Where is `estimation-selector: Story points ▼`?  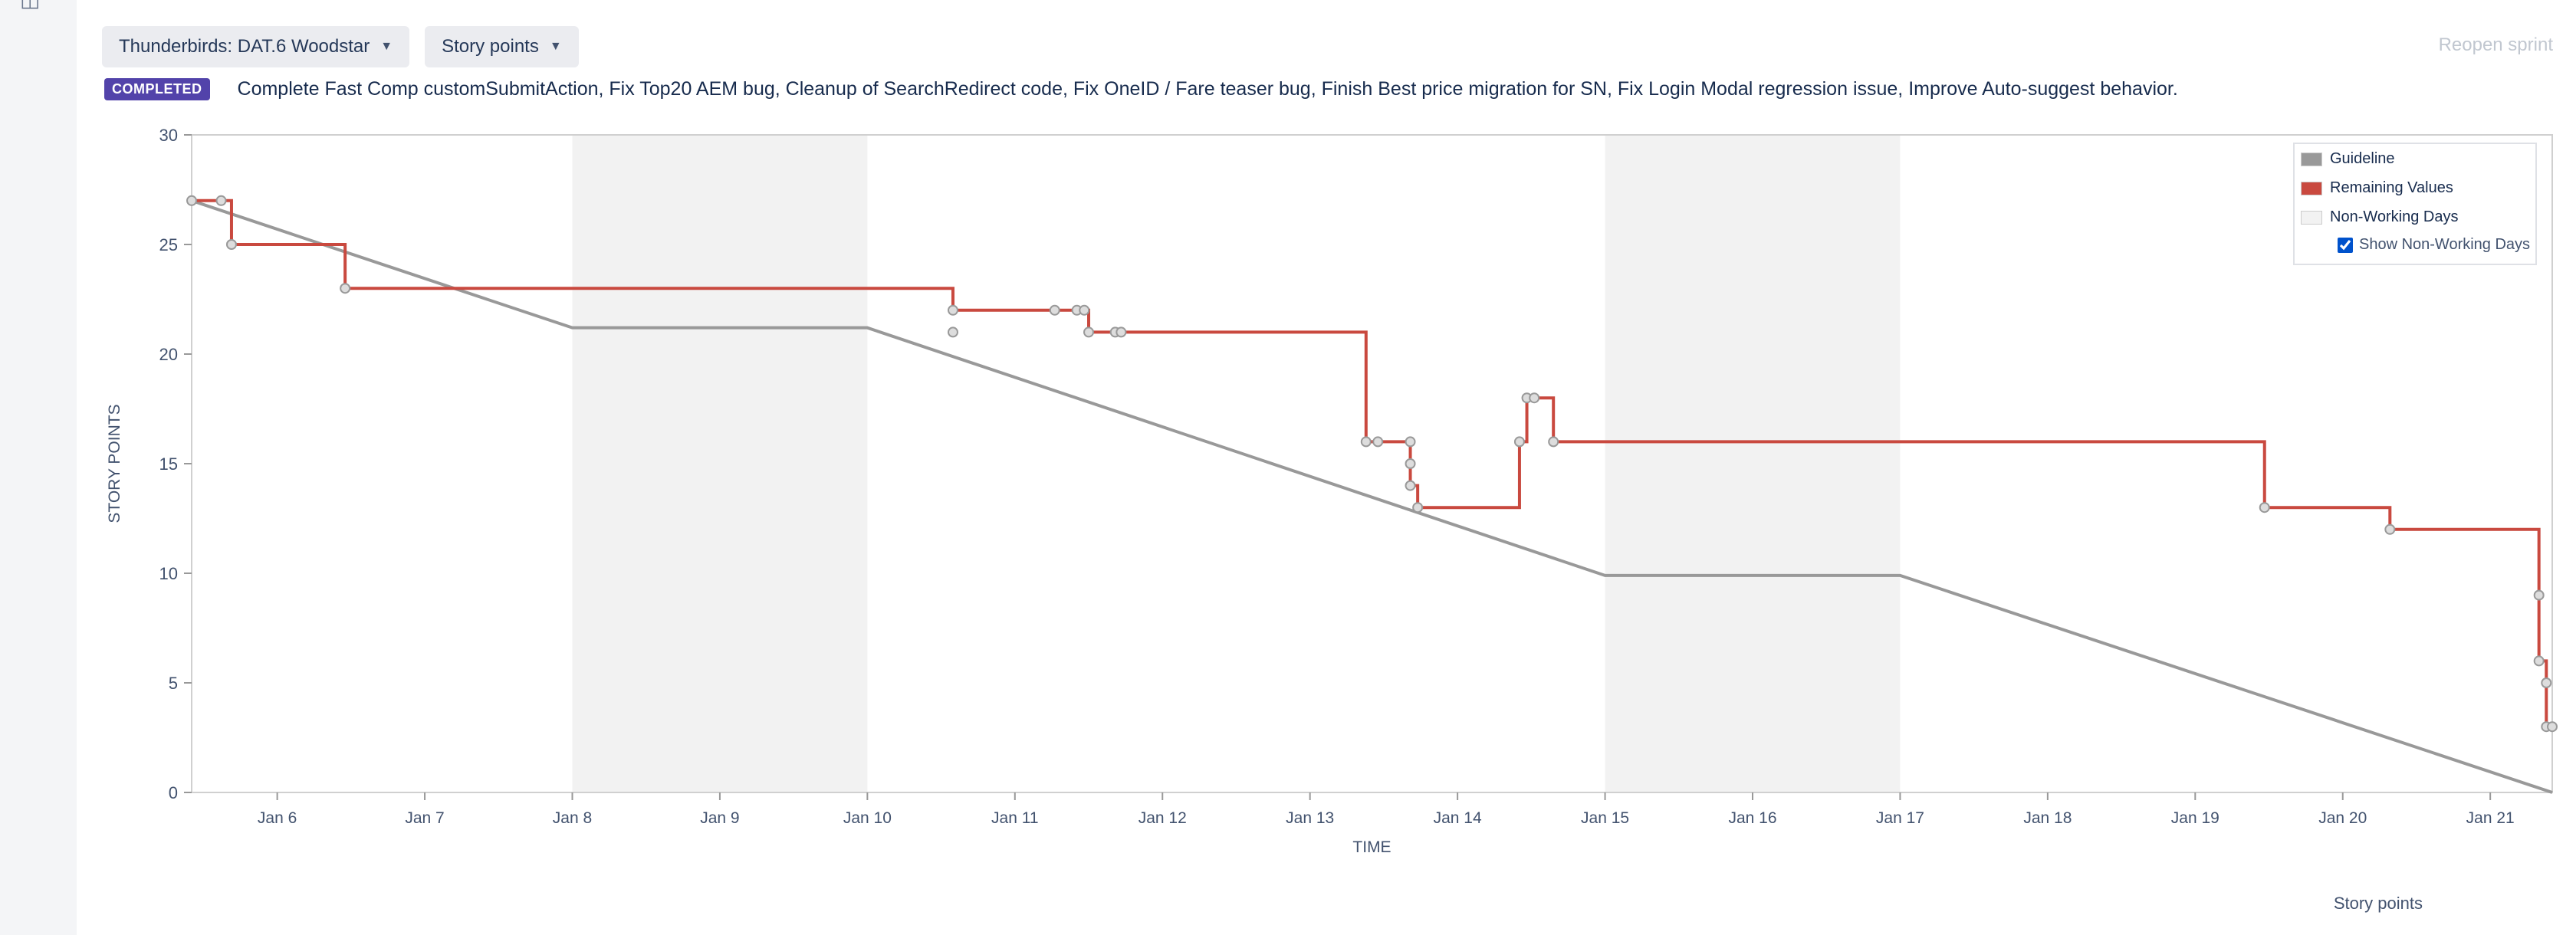 estimation-selector: Story points ▼ is located at coordinates (502, 47).